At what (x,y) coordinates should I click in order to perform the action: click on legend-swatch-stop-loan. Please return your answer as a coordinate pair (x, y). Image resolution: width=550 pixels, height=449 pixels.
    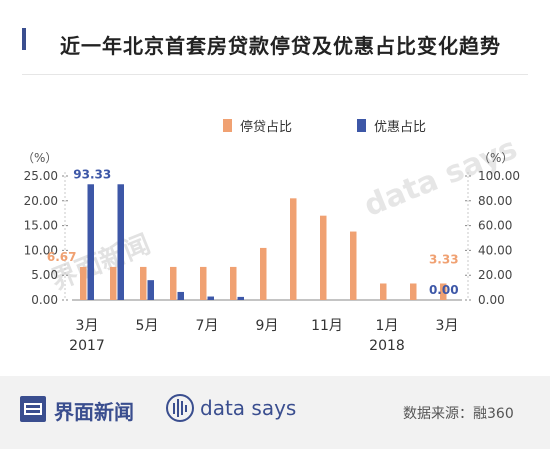
    Looking at the image, I should click on (227, 125).